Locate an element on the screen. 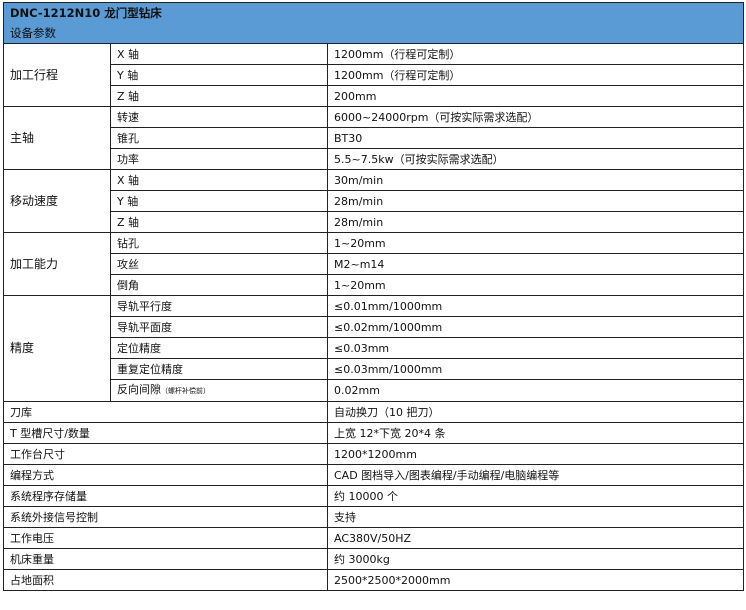  param-name: 反向间隙（螺杆补偿前） is located at coordinates (219, 390).